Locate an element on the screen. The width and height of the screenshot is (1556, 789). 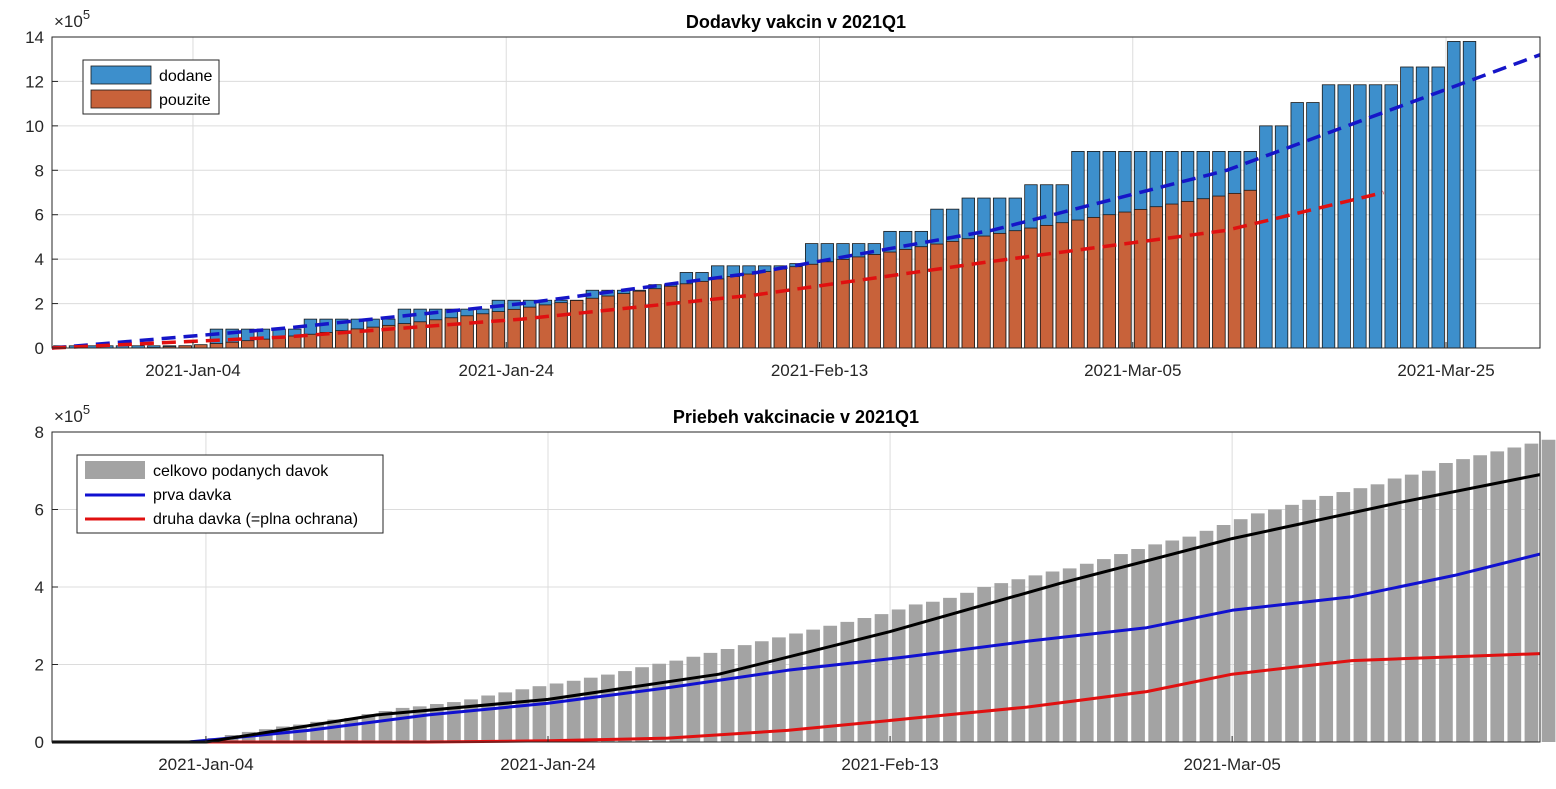
y-tick-label: 0 is located at coordinates (39, 348).